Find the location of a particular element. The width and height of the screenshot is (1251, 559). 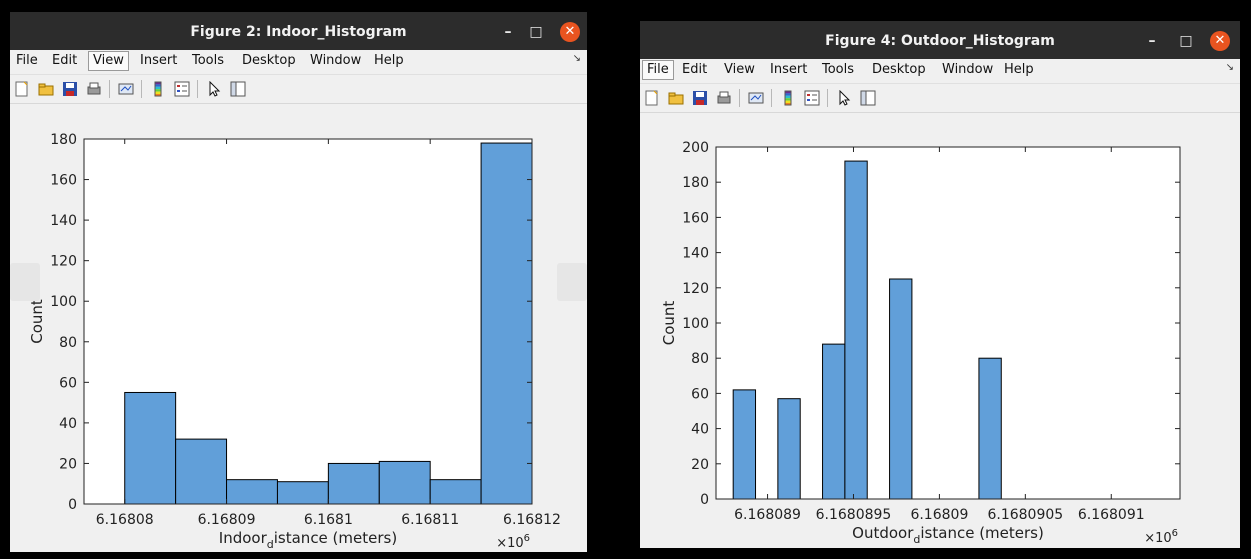

x-tick-label: 6.1680895 is located at coordinates (854, 515).